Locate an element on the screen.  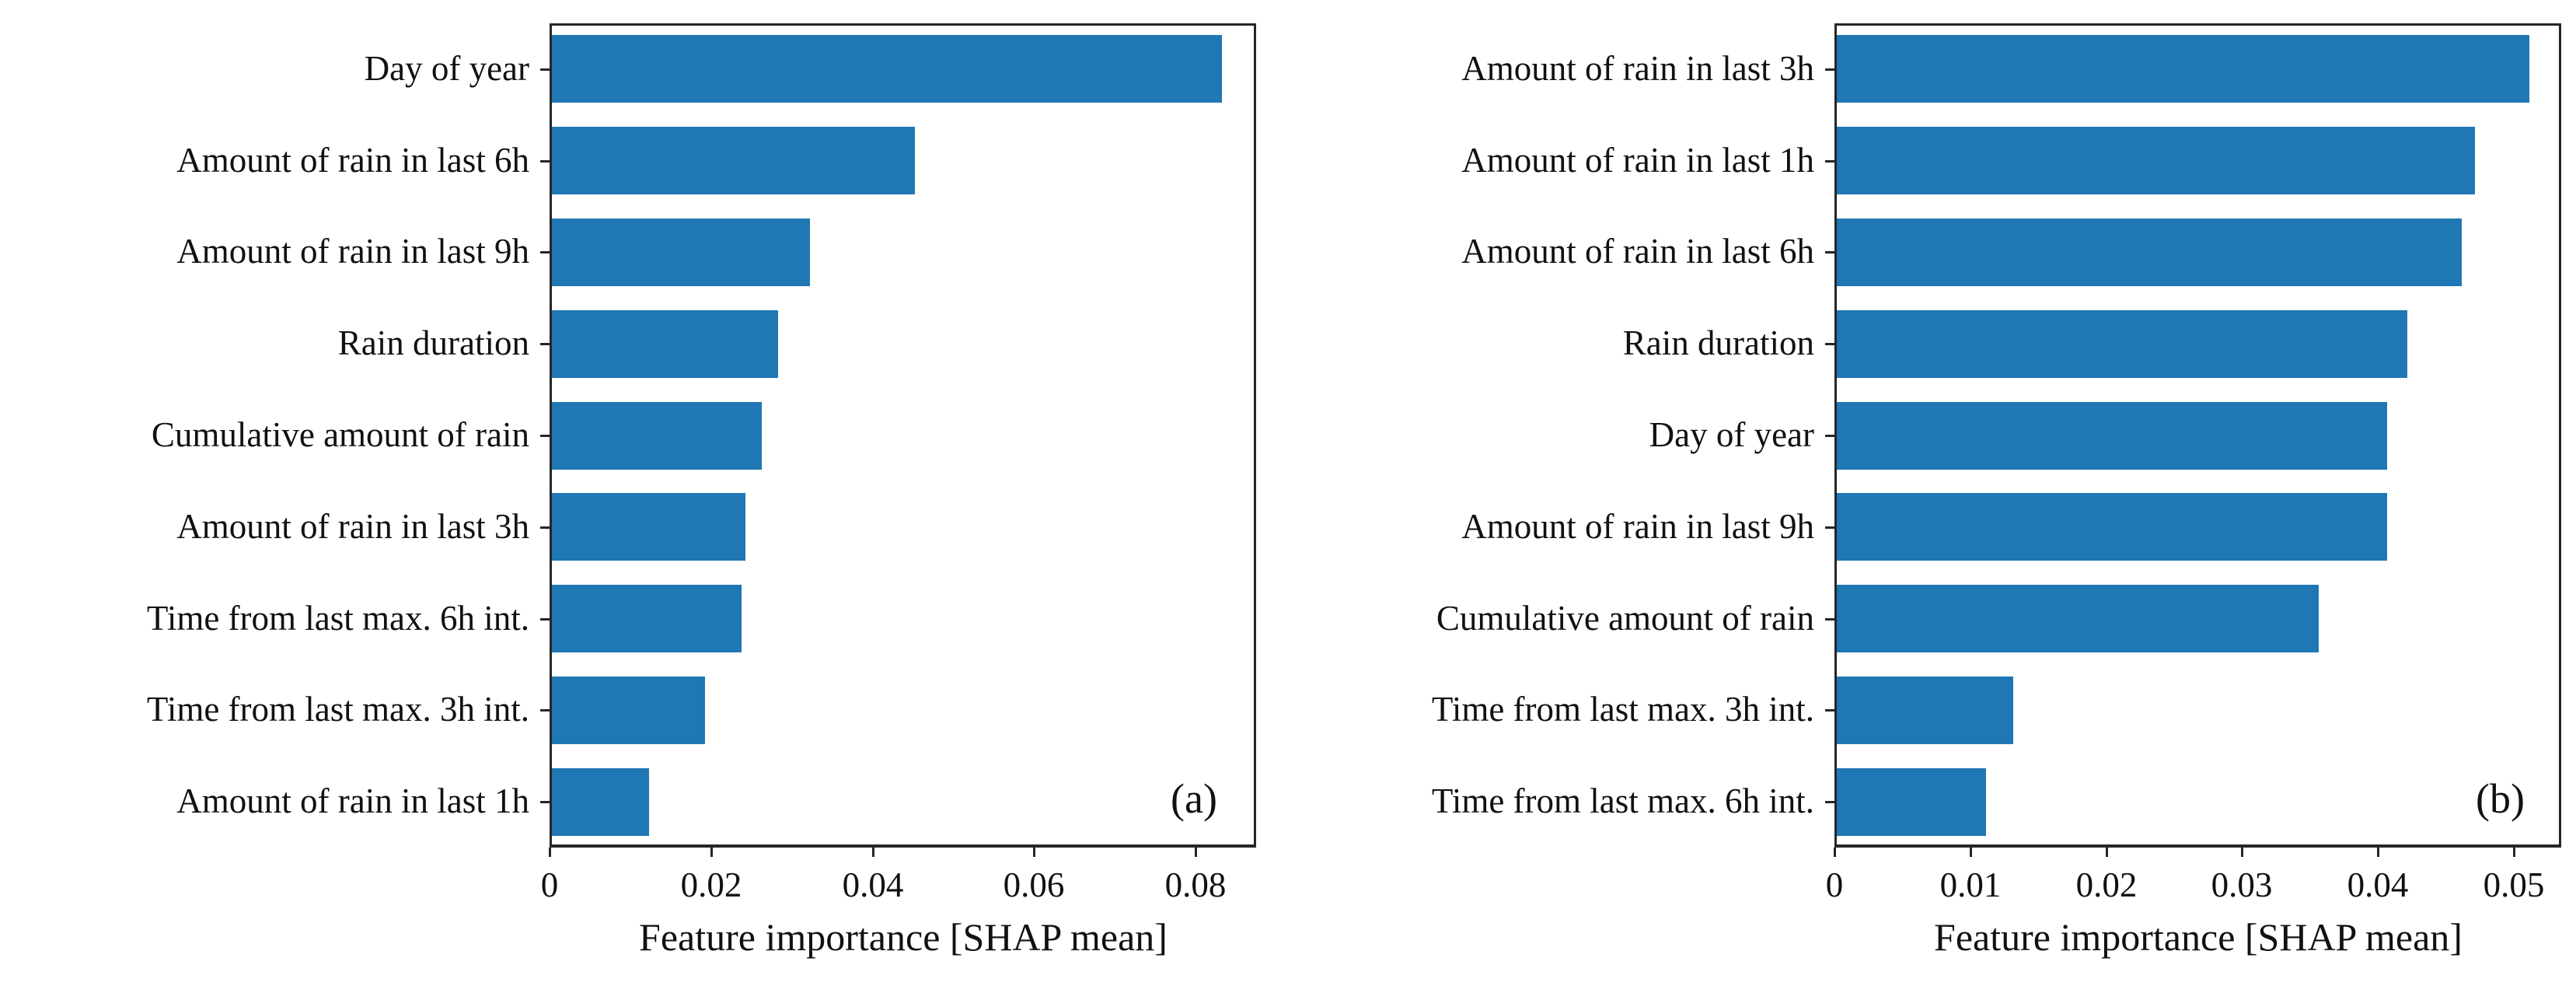
panel-letter: (a) is located at coordinates (1194, 799).